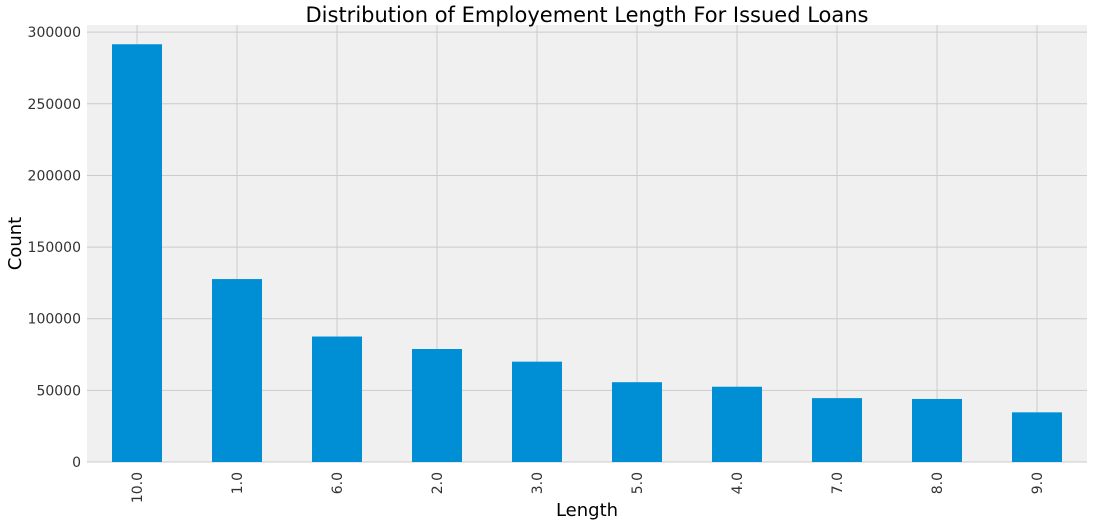 This screenshot has width=1094, height=526. What do you see at coordinates (637, 422) in the screenshot?
I see `bar-5.0` at bounding box center [637, 422].